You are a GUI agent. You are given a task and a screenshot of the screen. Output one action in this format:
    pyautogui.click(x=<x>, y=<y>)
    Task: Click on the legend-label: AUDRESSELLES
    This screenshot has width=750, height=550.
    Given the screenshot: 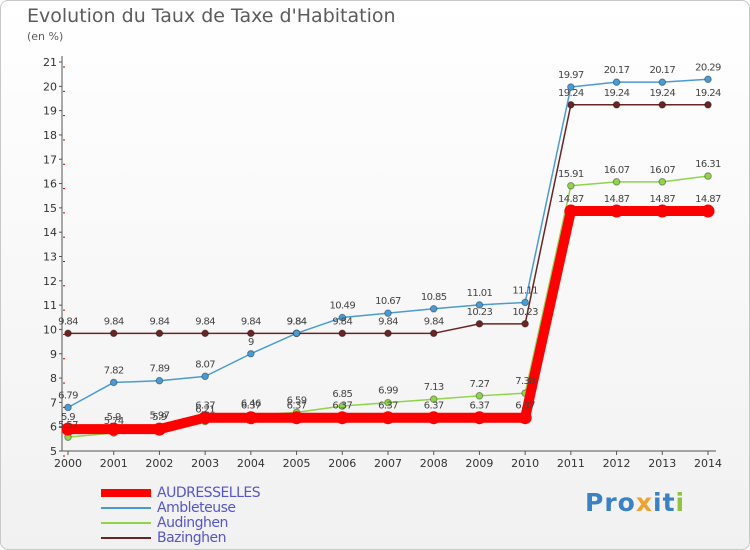 What is the action you would take?
    pyautogui.click(x=209, y=492)
    